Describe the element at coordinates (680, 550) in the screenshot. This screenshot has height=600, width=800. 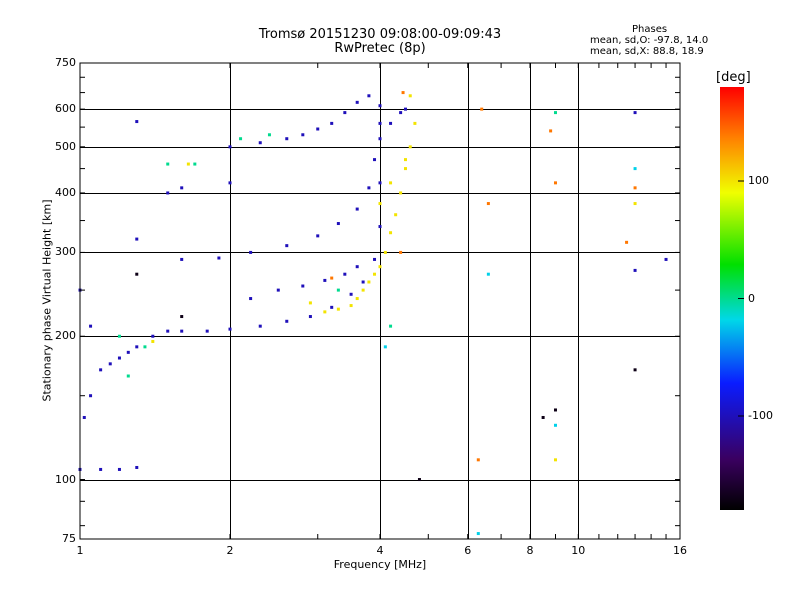
I see `x-tick-label: 16` at that location.